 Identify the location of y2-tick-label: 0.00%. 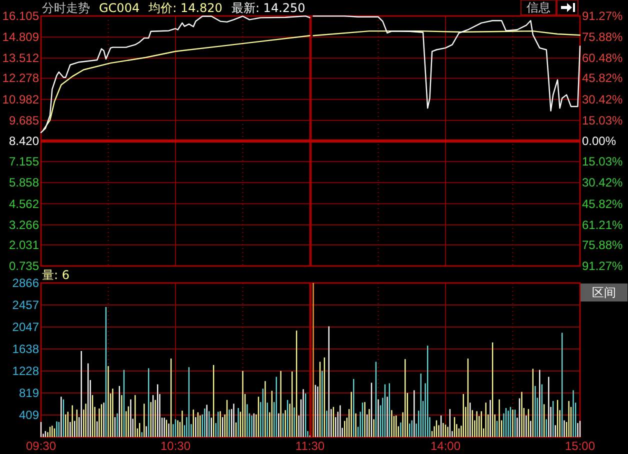
(599, 141).